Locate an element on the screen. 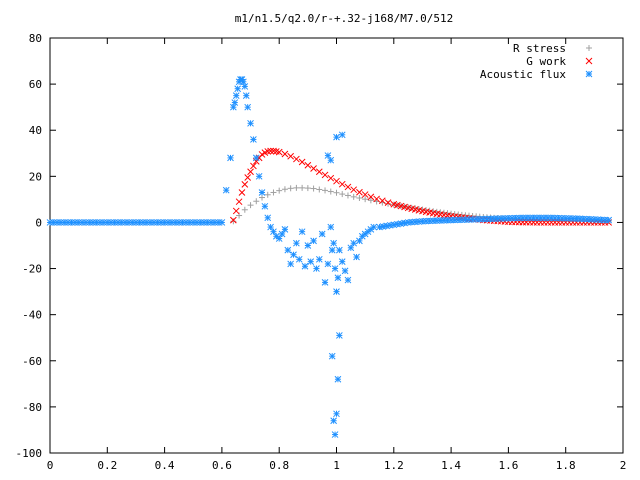  x-tick-label: 1 is located at coordinates (336, 465).